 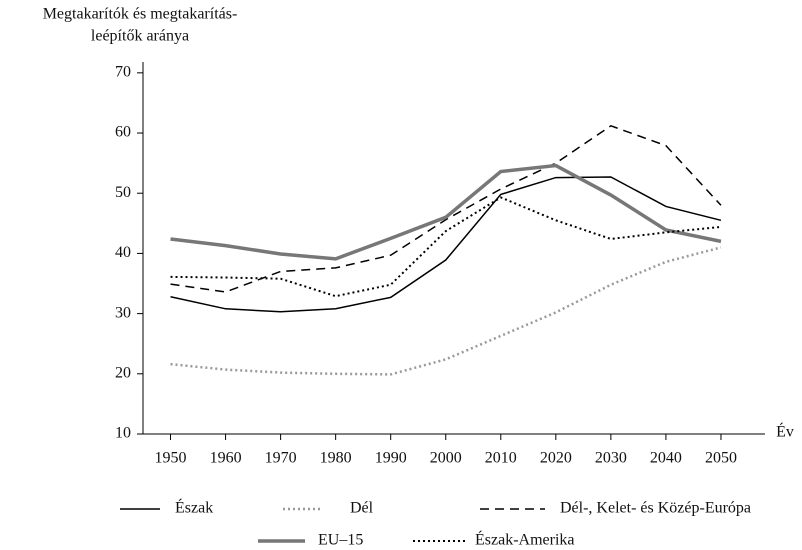 What do you see at coordinates (123, 192) in the screenshot?
I see `y-tick-label: 50` at bounding box center [123, 192].